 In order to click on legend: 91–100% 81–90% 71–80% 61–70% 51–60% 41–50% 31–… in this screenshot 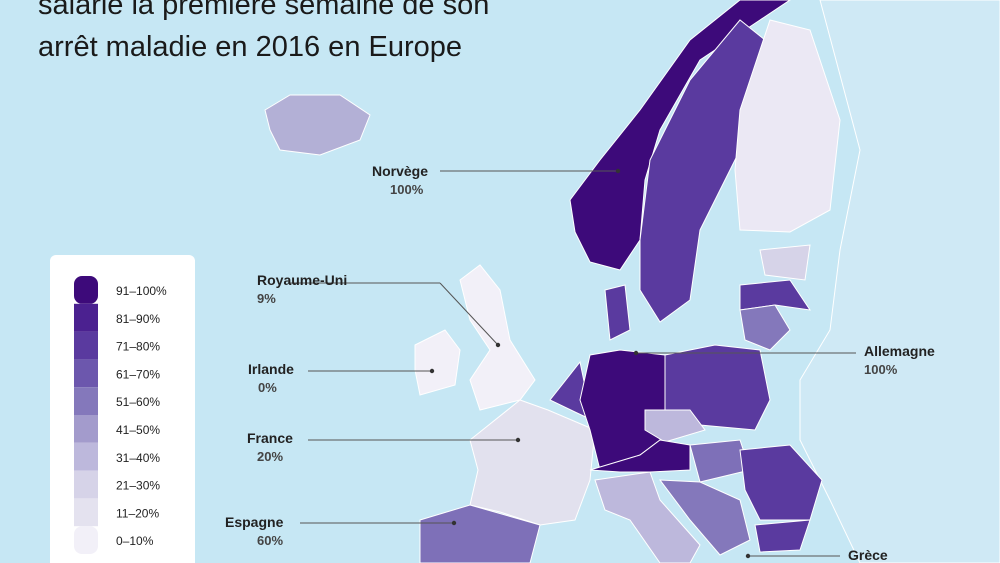, I will do `click(120, 415)`.